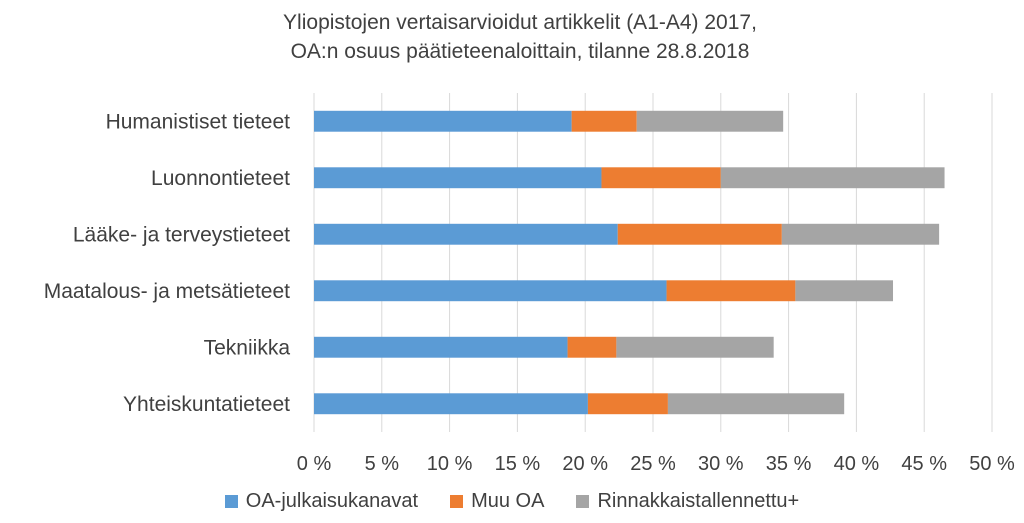 This screenshot has height=523, width=1024. Describe the element at coordinates (181, 234) in the screenshot. I see `category-label: Lääke- ja terveystieteet` at that location.